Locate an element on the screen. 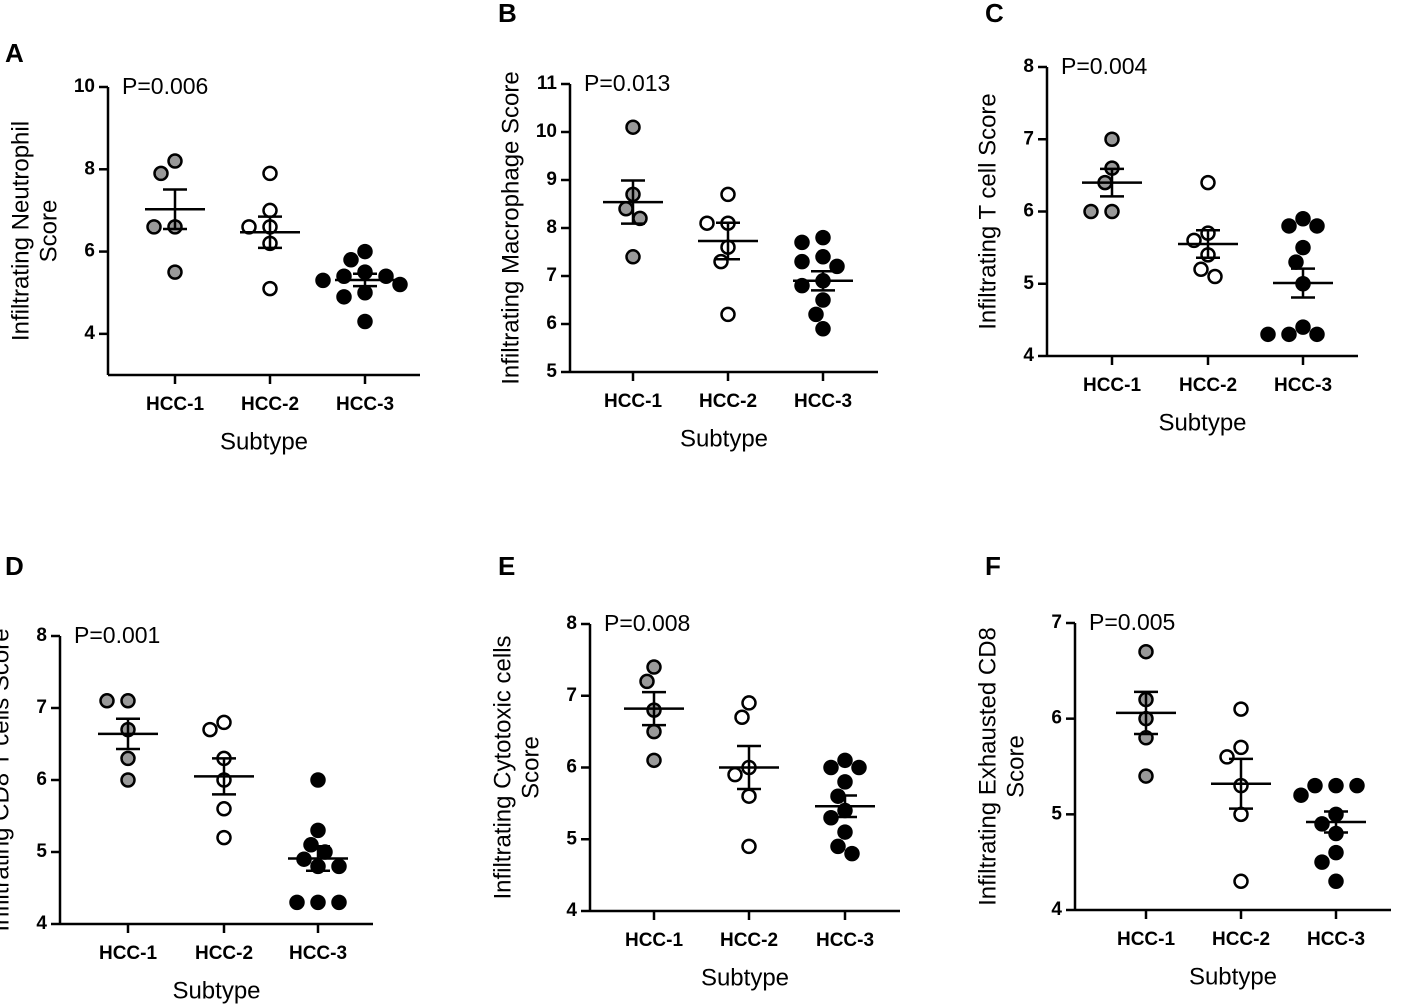 The image size is (1403, 1007). y-axis-label: Infiltrating Cytotoxic cells is located at coordinates (502, 767).